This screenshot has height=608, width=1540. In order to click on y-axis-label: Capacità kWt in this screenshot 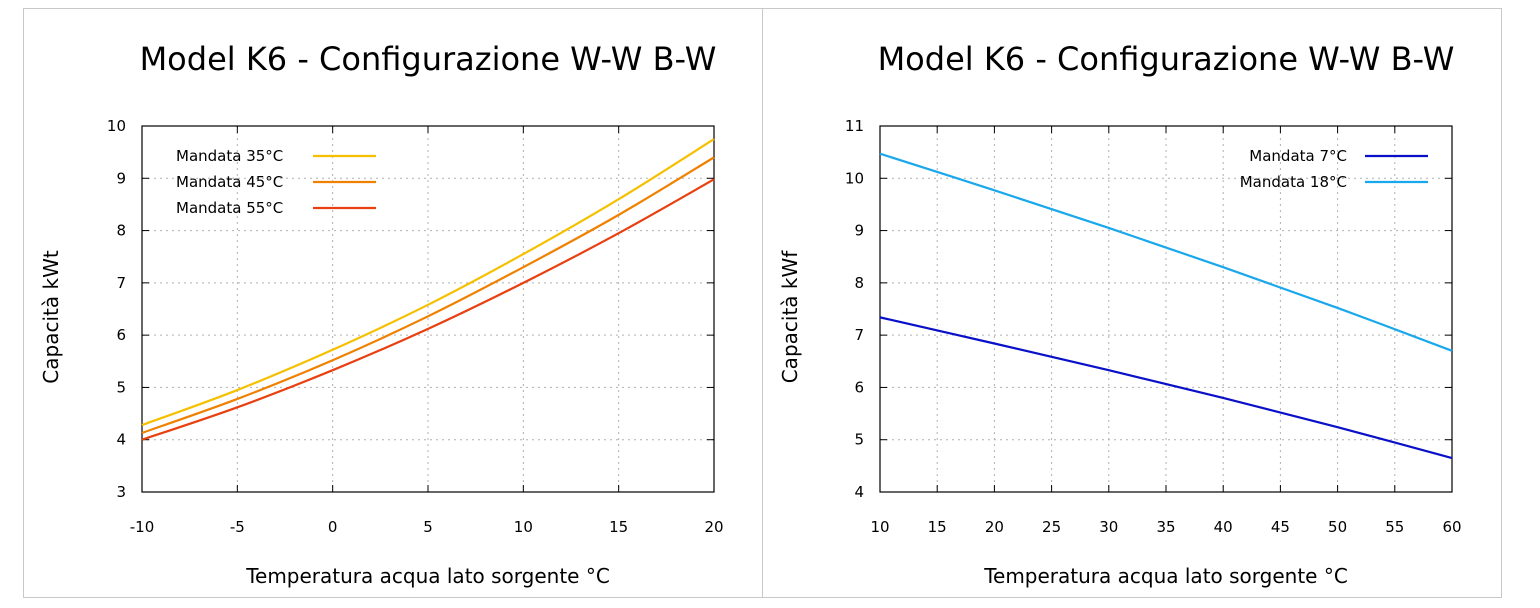, I will do `click(51, 317)`.